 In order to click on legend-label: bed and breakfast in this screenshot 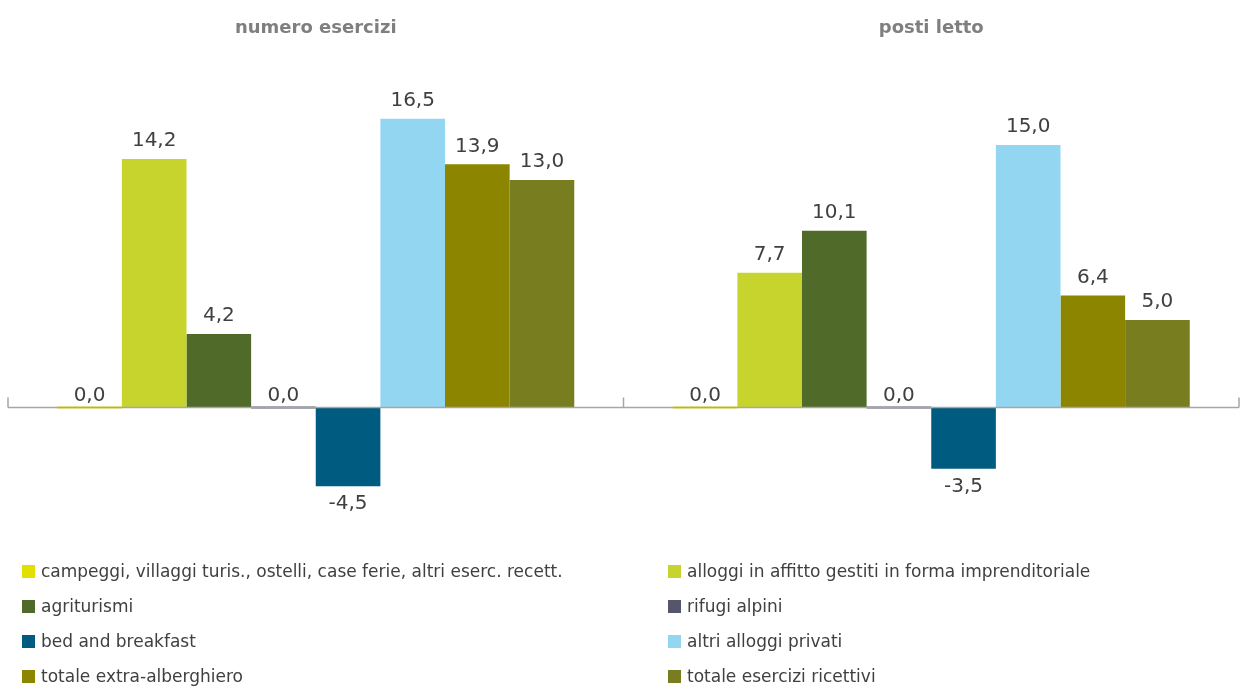, I will do `click(118, 641)`.